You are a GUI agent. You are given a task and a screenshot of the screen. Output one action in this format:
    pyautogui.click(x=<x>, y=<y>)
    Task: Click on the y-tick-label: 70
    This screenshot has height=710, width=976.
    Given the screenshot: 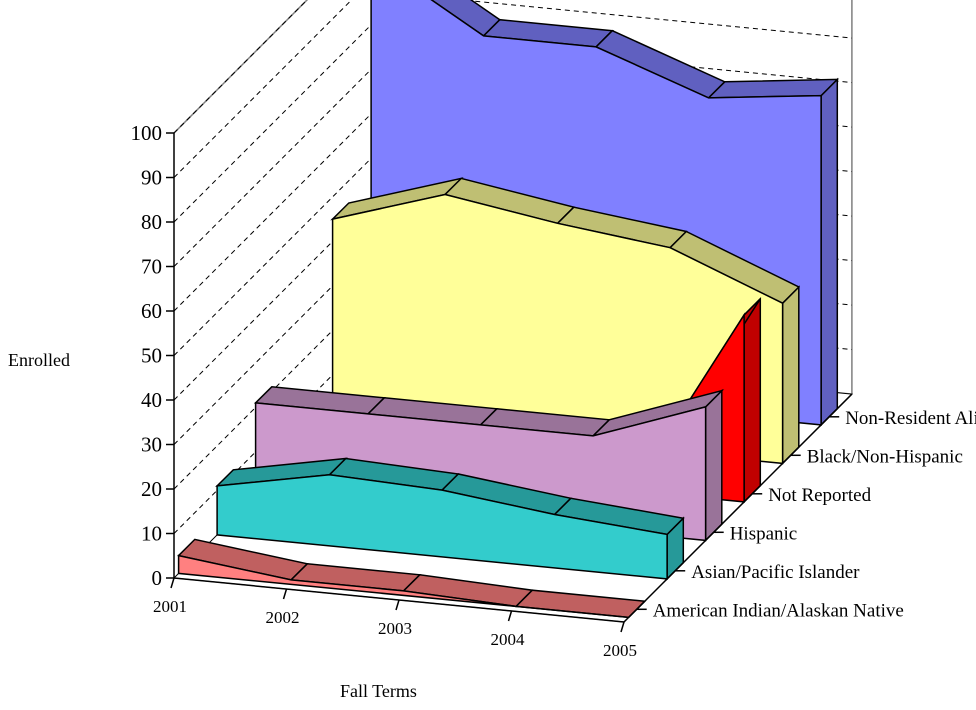 What is the action you would take?
    pyautogui.click(x=151, y=267)
    